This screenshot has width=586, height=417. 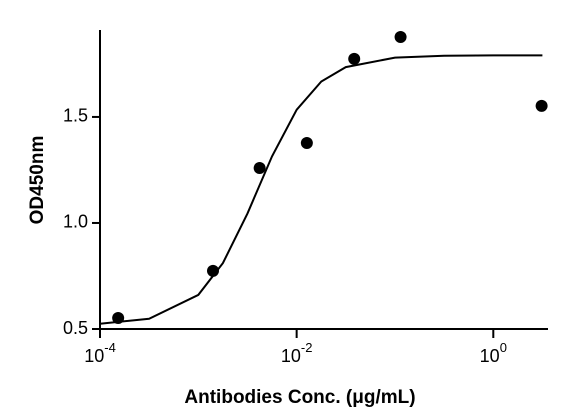 I want to click on x-tick-label: 10⁰, so click(x=493, y=352).